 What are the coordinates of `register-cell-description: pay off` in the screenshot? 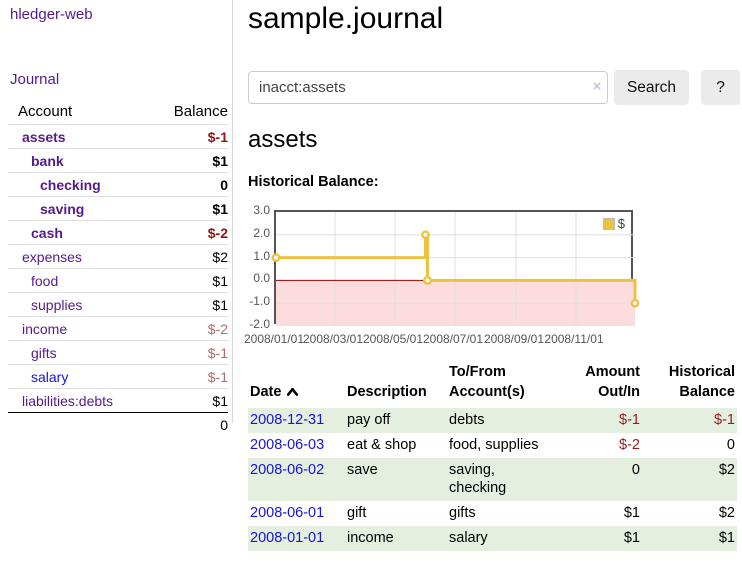 It's located at (369, 420).